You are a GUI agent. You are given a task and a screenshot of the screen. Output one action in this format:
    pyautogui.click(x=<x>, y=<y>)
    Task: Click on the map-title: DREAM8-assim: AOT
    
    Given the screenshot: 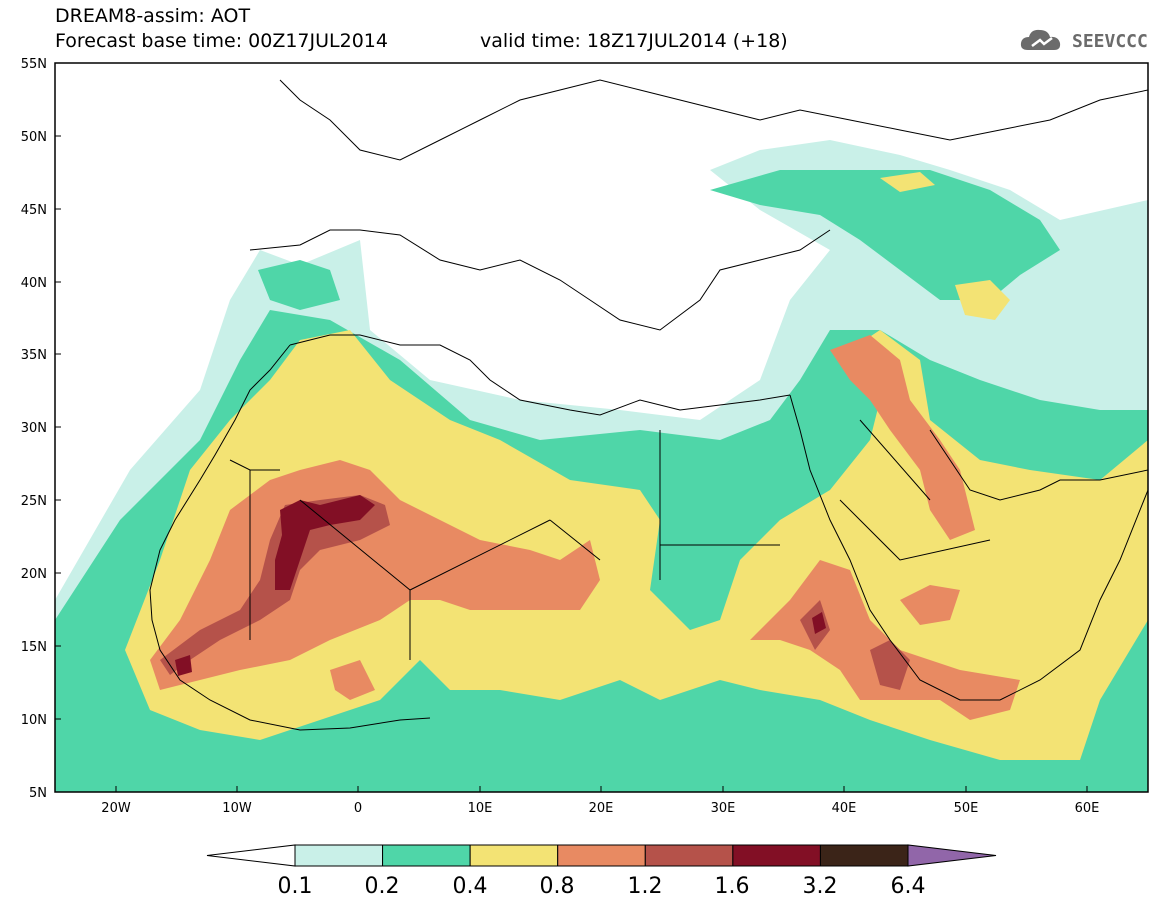 What is the action you would take?
    pyautogui.click(x=153, y=16)
    